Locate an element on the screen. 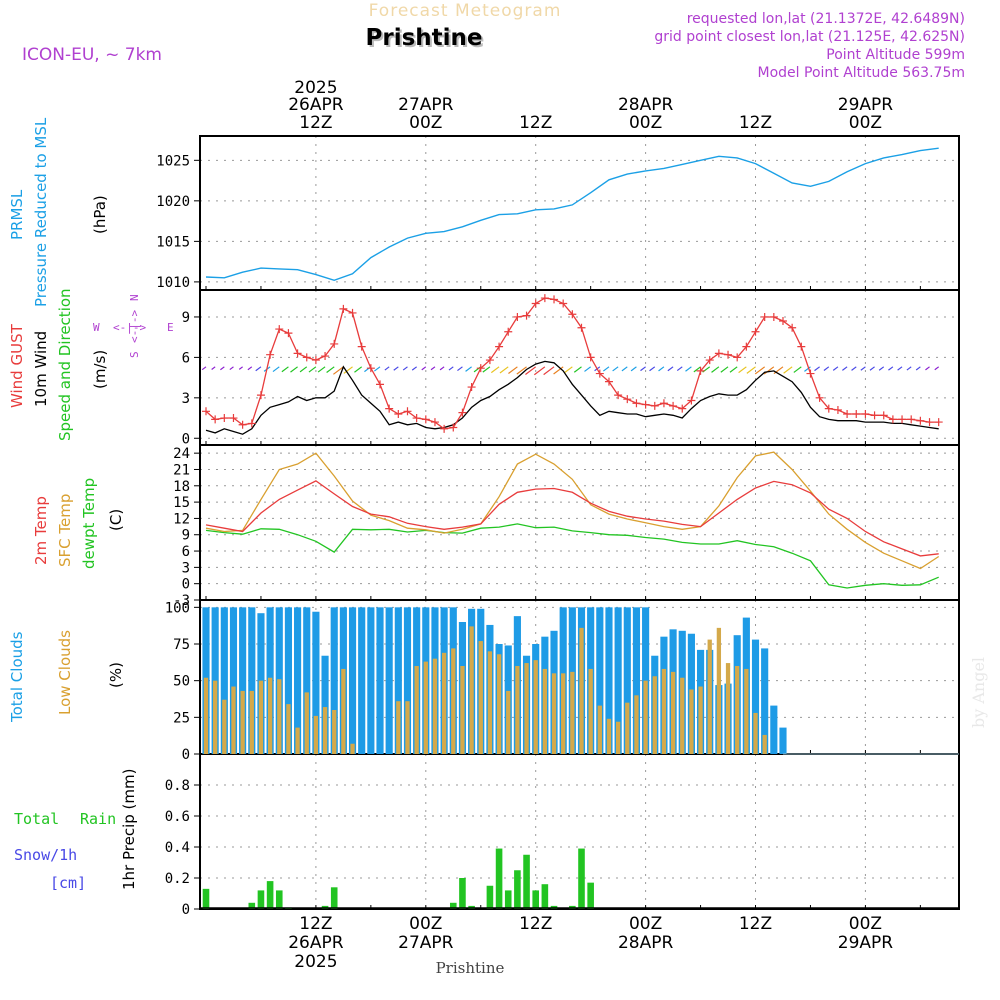  y-tick-label: 3 is located at coordinates (186, 568).